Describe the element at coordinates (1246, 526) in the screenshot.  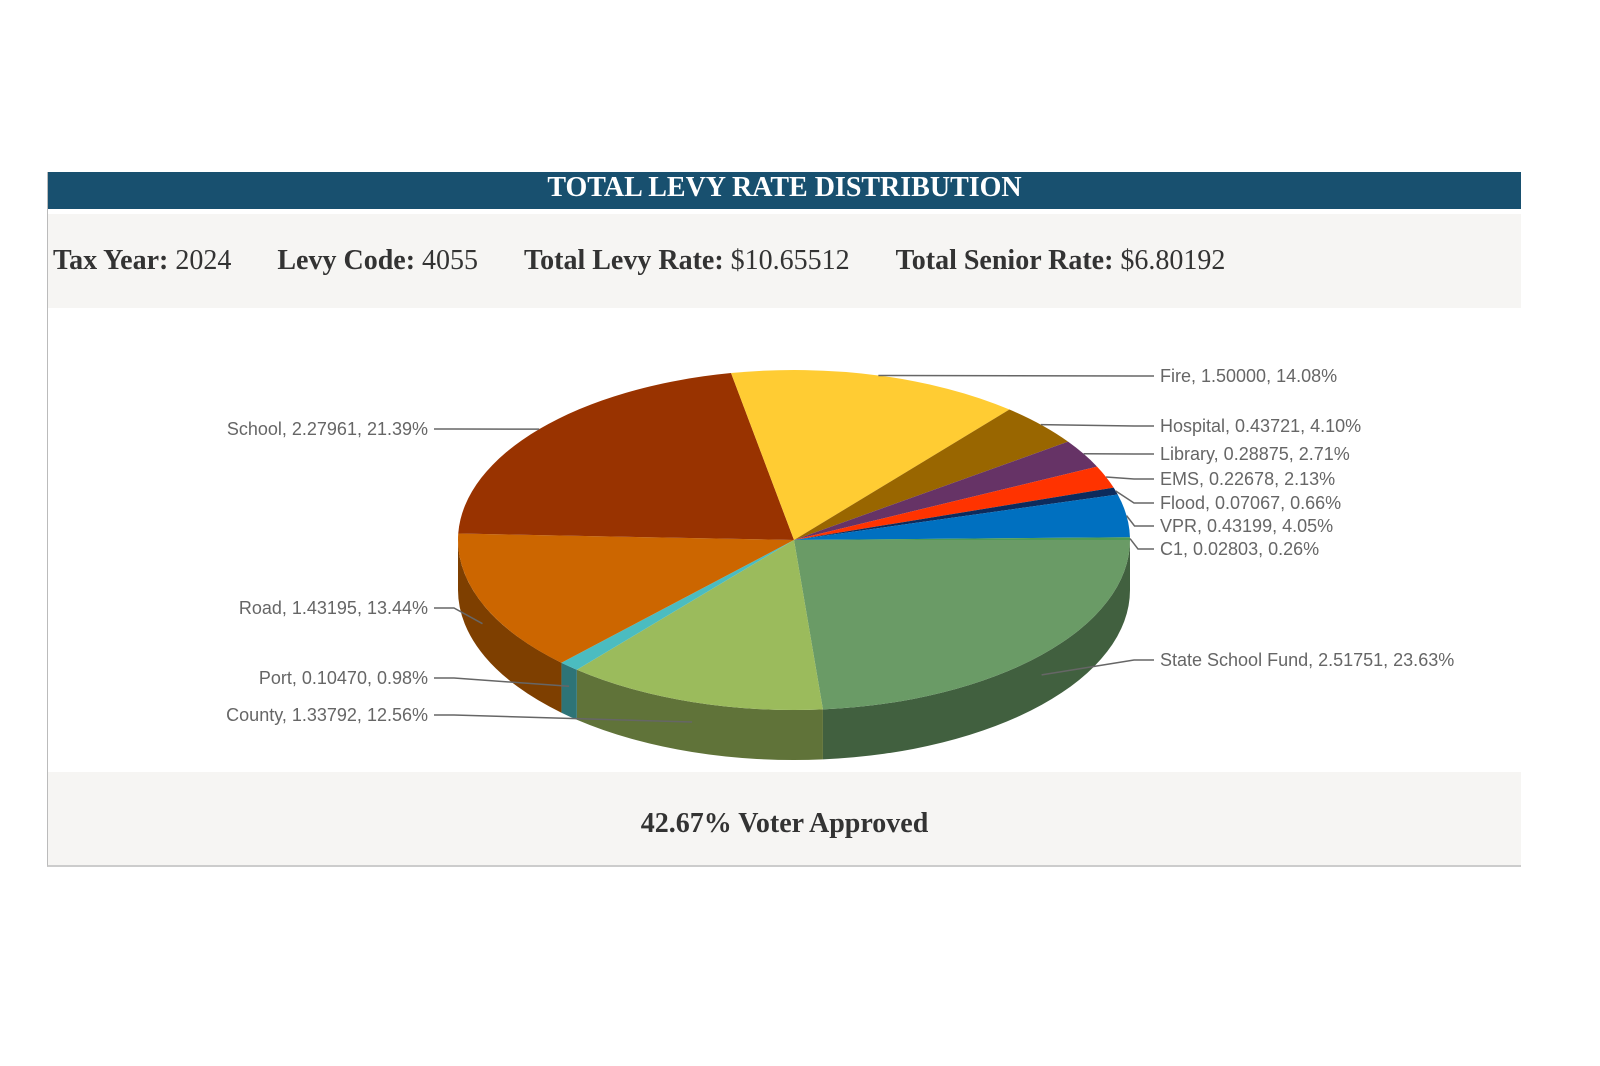
I see `slice-label: VPR, 0.43199, 4.05%` at that location.